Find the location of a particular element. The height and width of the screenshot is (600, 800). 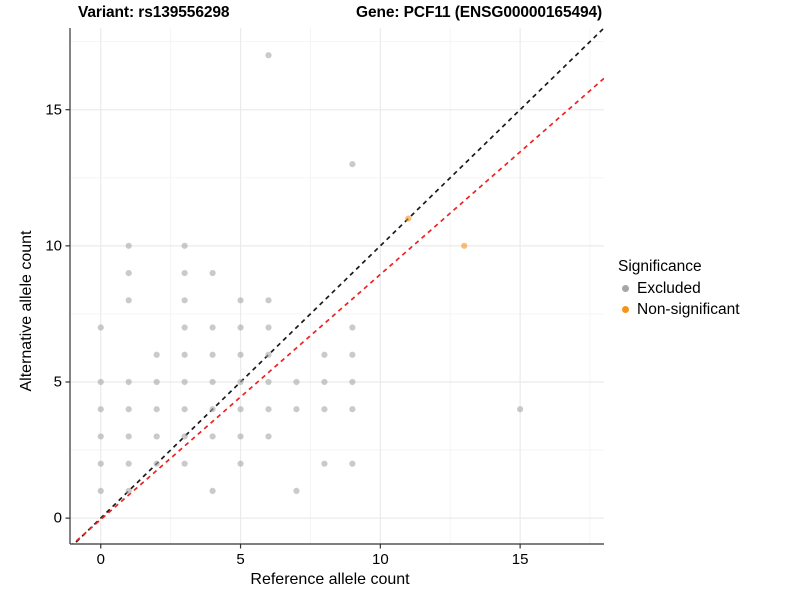

legend-item: Non-significant is located at coordinates (705, 309).